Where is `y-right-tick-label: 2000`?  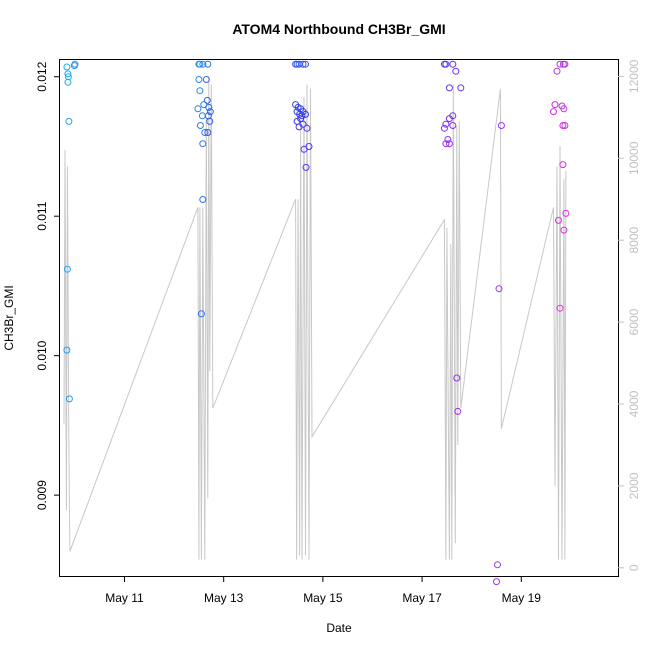 y-right-tick-label: 2000 is located at coordinates (634, 485).